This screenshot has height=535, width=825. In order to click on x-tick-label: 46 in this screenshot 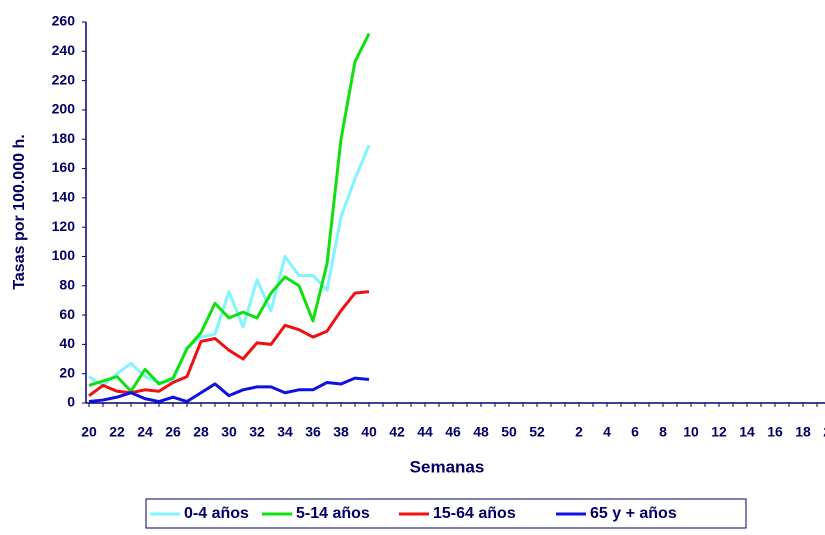, I will do `click(453, 432)`.